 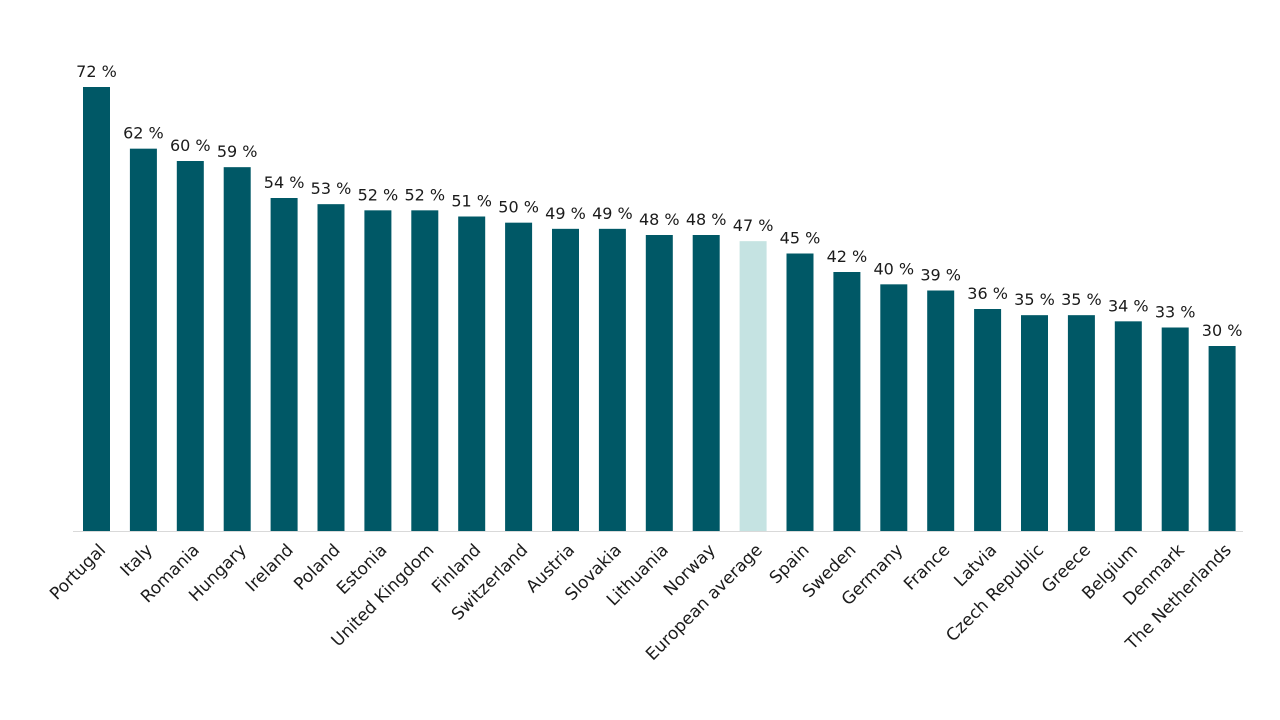 I want to click on value-label-germany: 40 %, so click(x=893, y=268).